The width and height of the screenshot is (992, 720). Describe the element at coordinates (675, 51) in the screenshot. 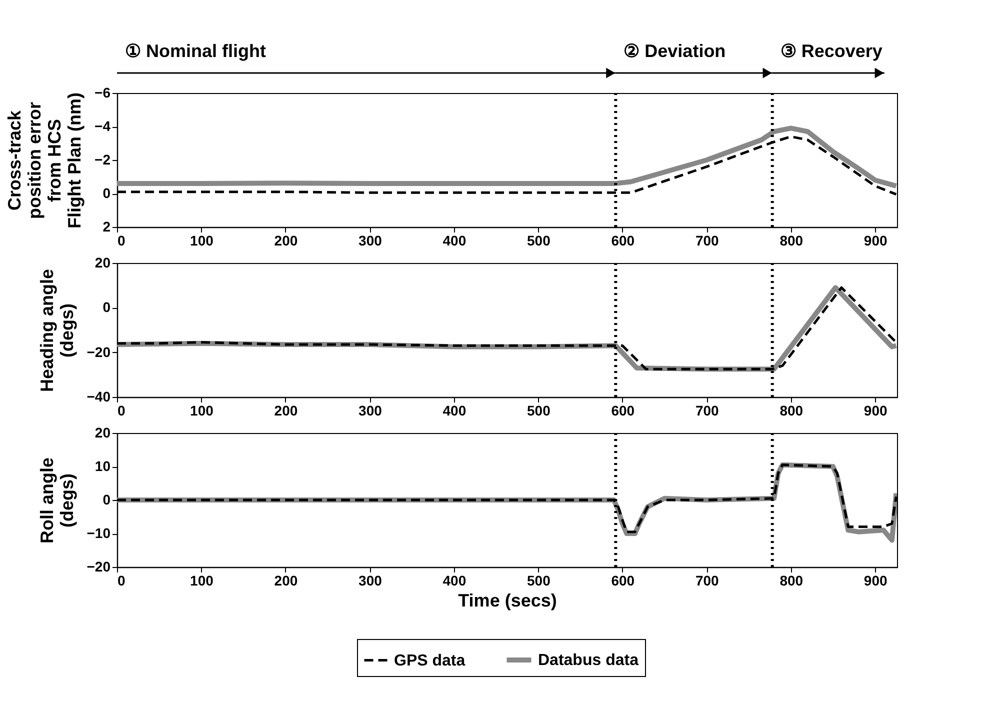

I see `text: ② Deviation` at that location.